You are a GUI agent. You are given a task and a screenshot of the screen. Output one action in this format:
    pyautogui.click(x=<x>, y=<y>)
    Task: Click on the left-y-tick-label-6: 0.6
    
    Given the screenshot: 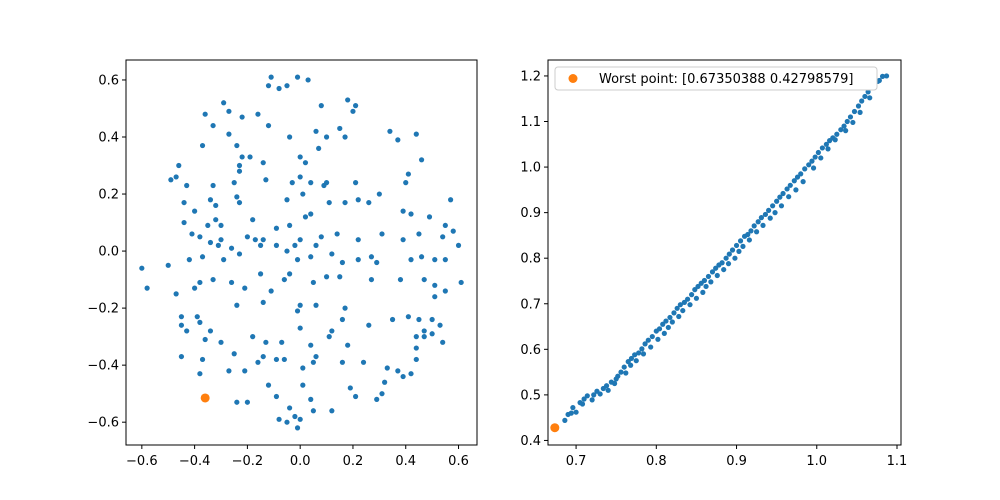 What is the action you would take?
    pyautogui.click(x=108, y=80)
    